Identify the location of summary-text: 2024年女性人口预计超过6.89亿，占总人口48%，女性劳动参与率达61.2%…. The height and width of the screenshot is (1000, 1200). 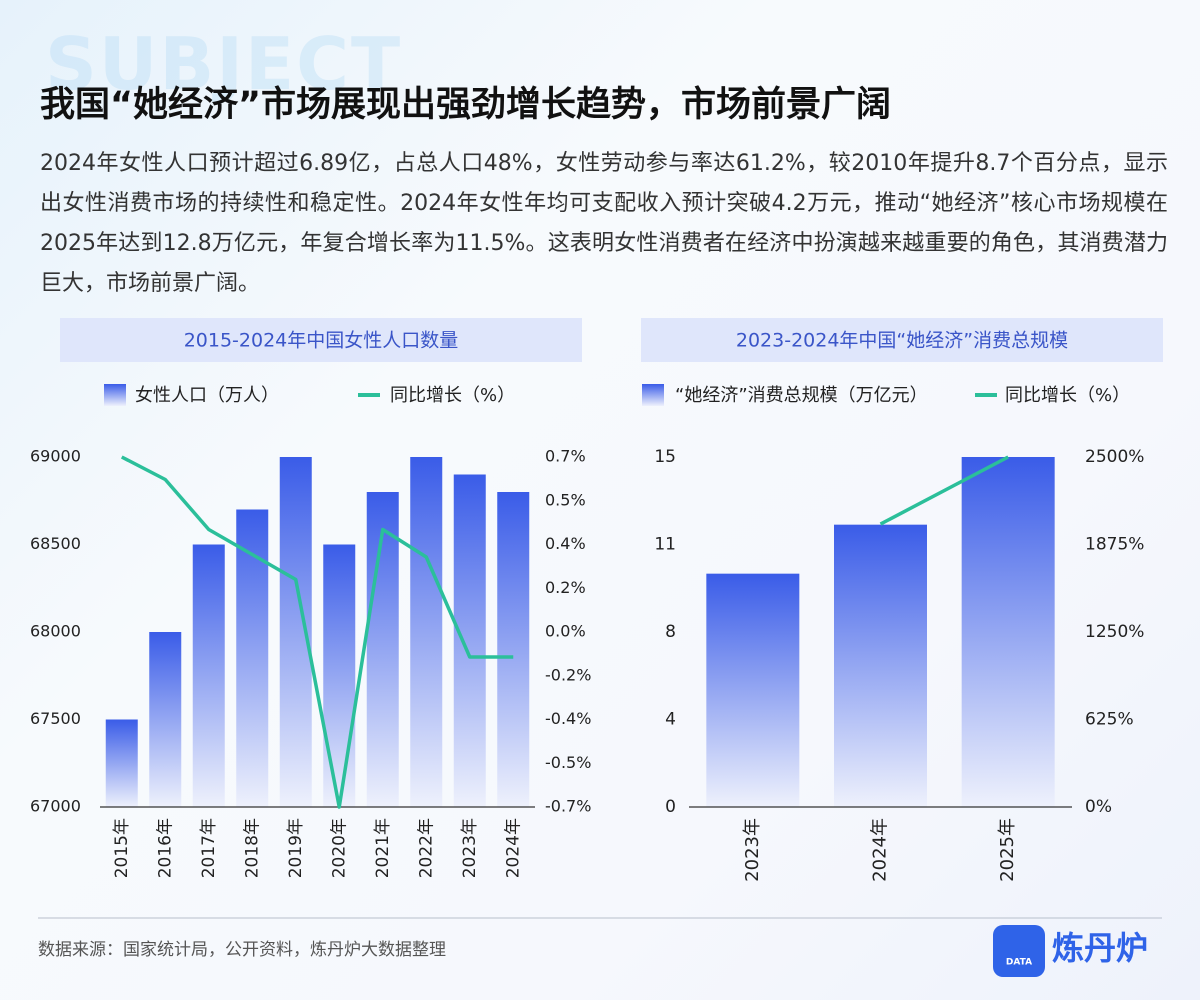
(604, 223).